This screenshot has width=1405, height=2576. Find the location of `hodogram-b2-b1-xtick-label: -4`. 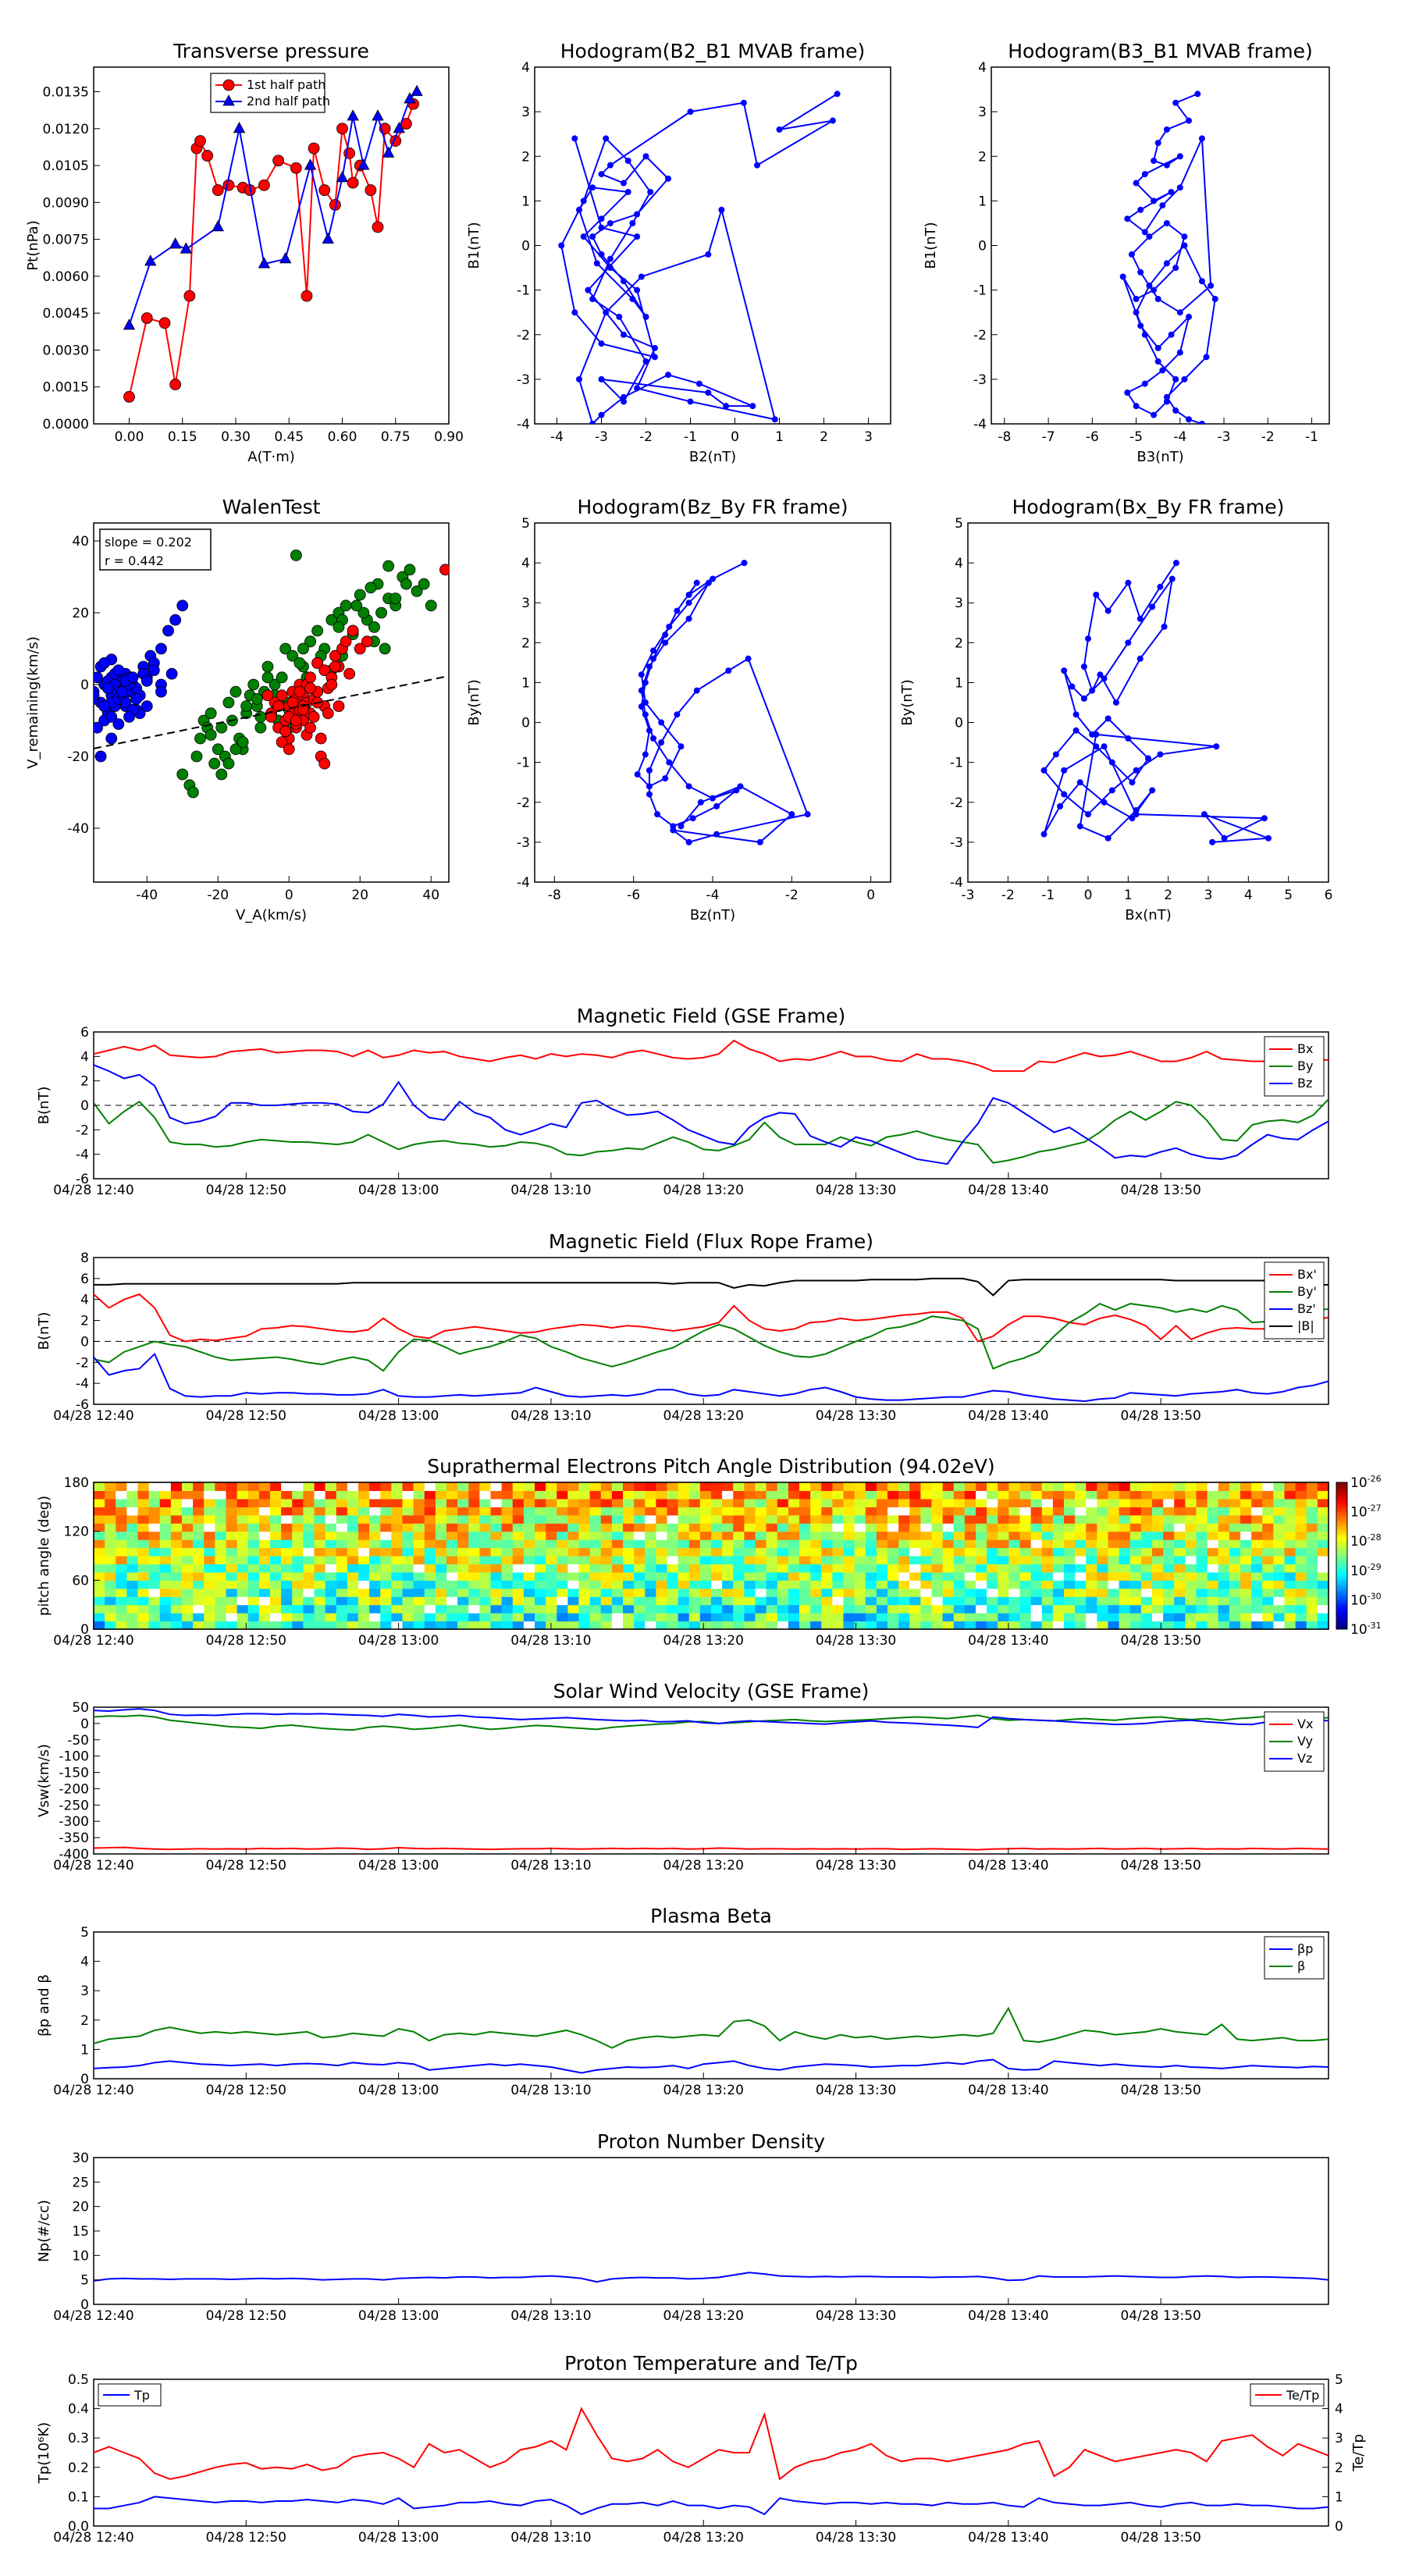

hodogram-b2-b1-xtick-label: -4 is located at coordinates (557, 437).